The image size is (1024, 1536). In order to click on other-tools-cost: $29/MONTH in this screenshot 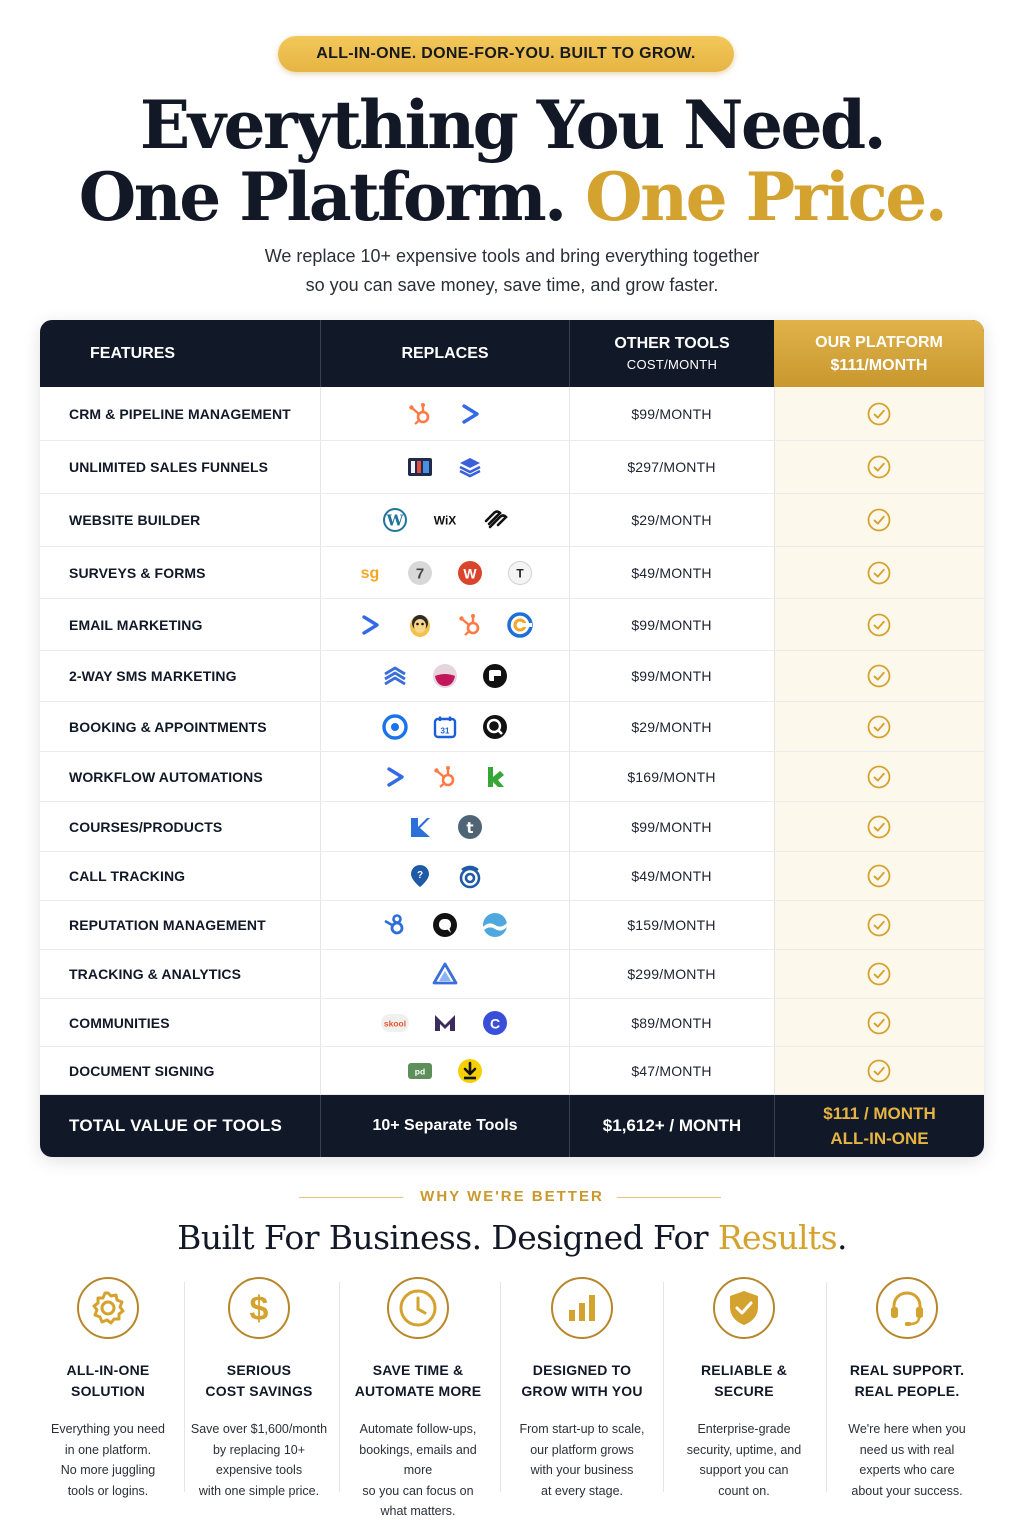, I will do `click(671, 726)`.